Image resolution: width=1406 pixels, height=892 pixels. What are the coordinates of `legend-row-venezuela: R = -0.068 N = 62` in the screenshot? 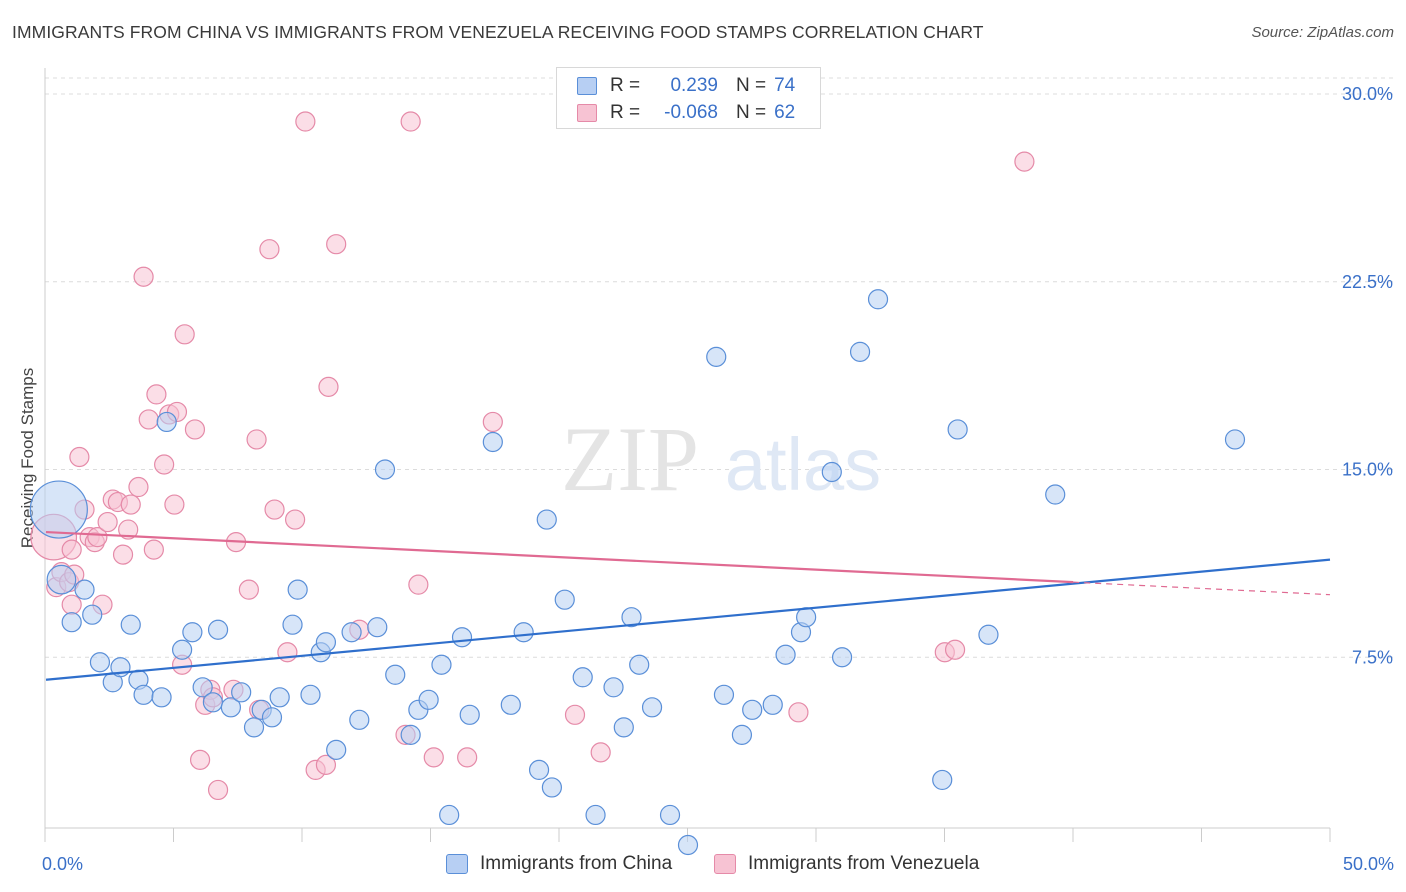 It's located at (686, 113).